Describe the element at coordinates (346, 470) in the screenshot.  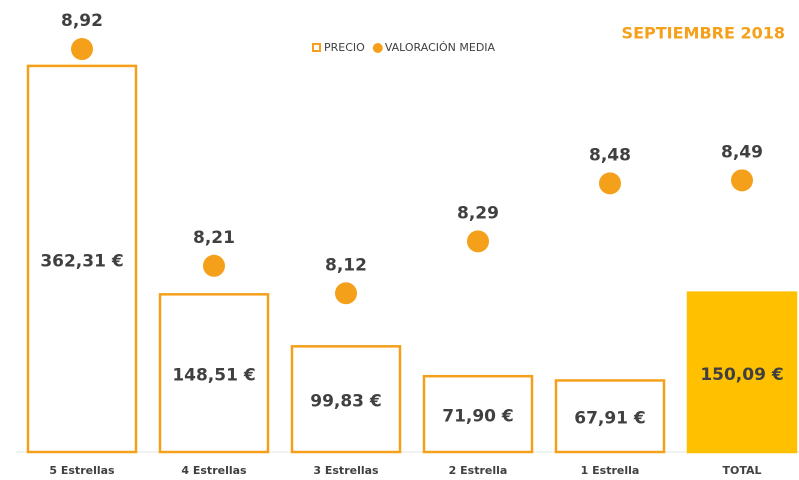
I see `x-tick-label: 3 Estrellas` at that location.